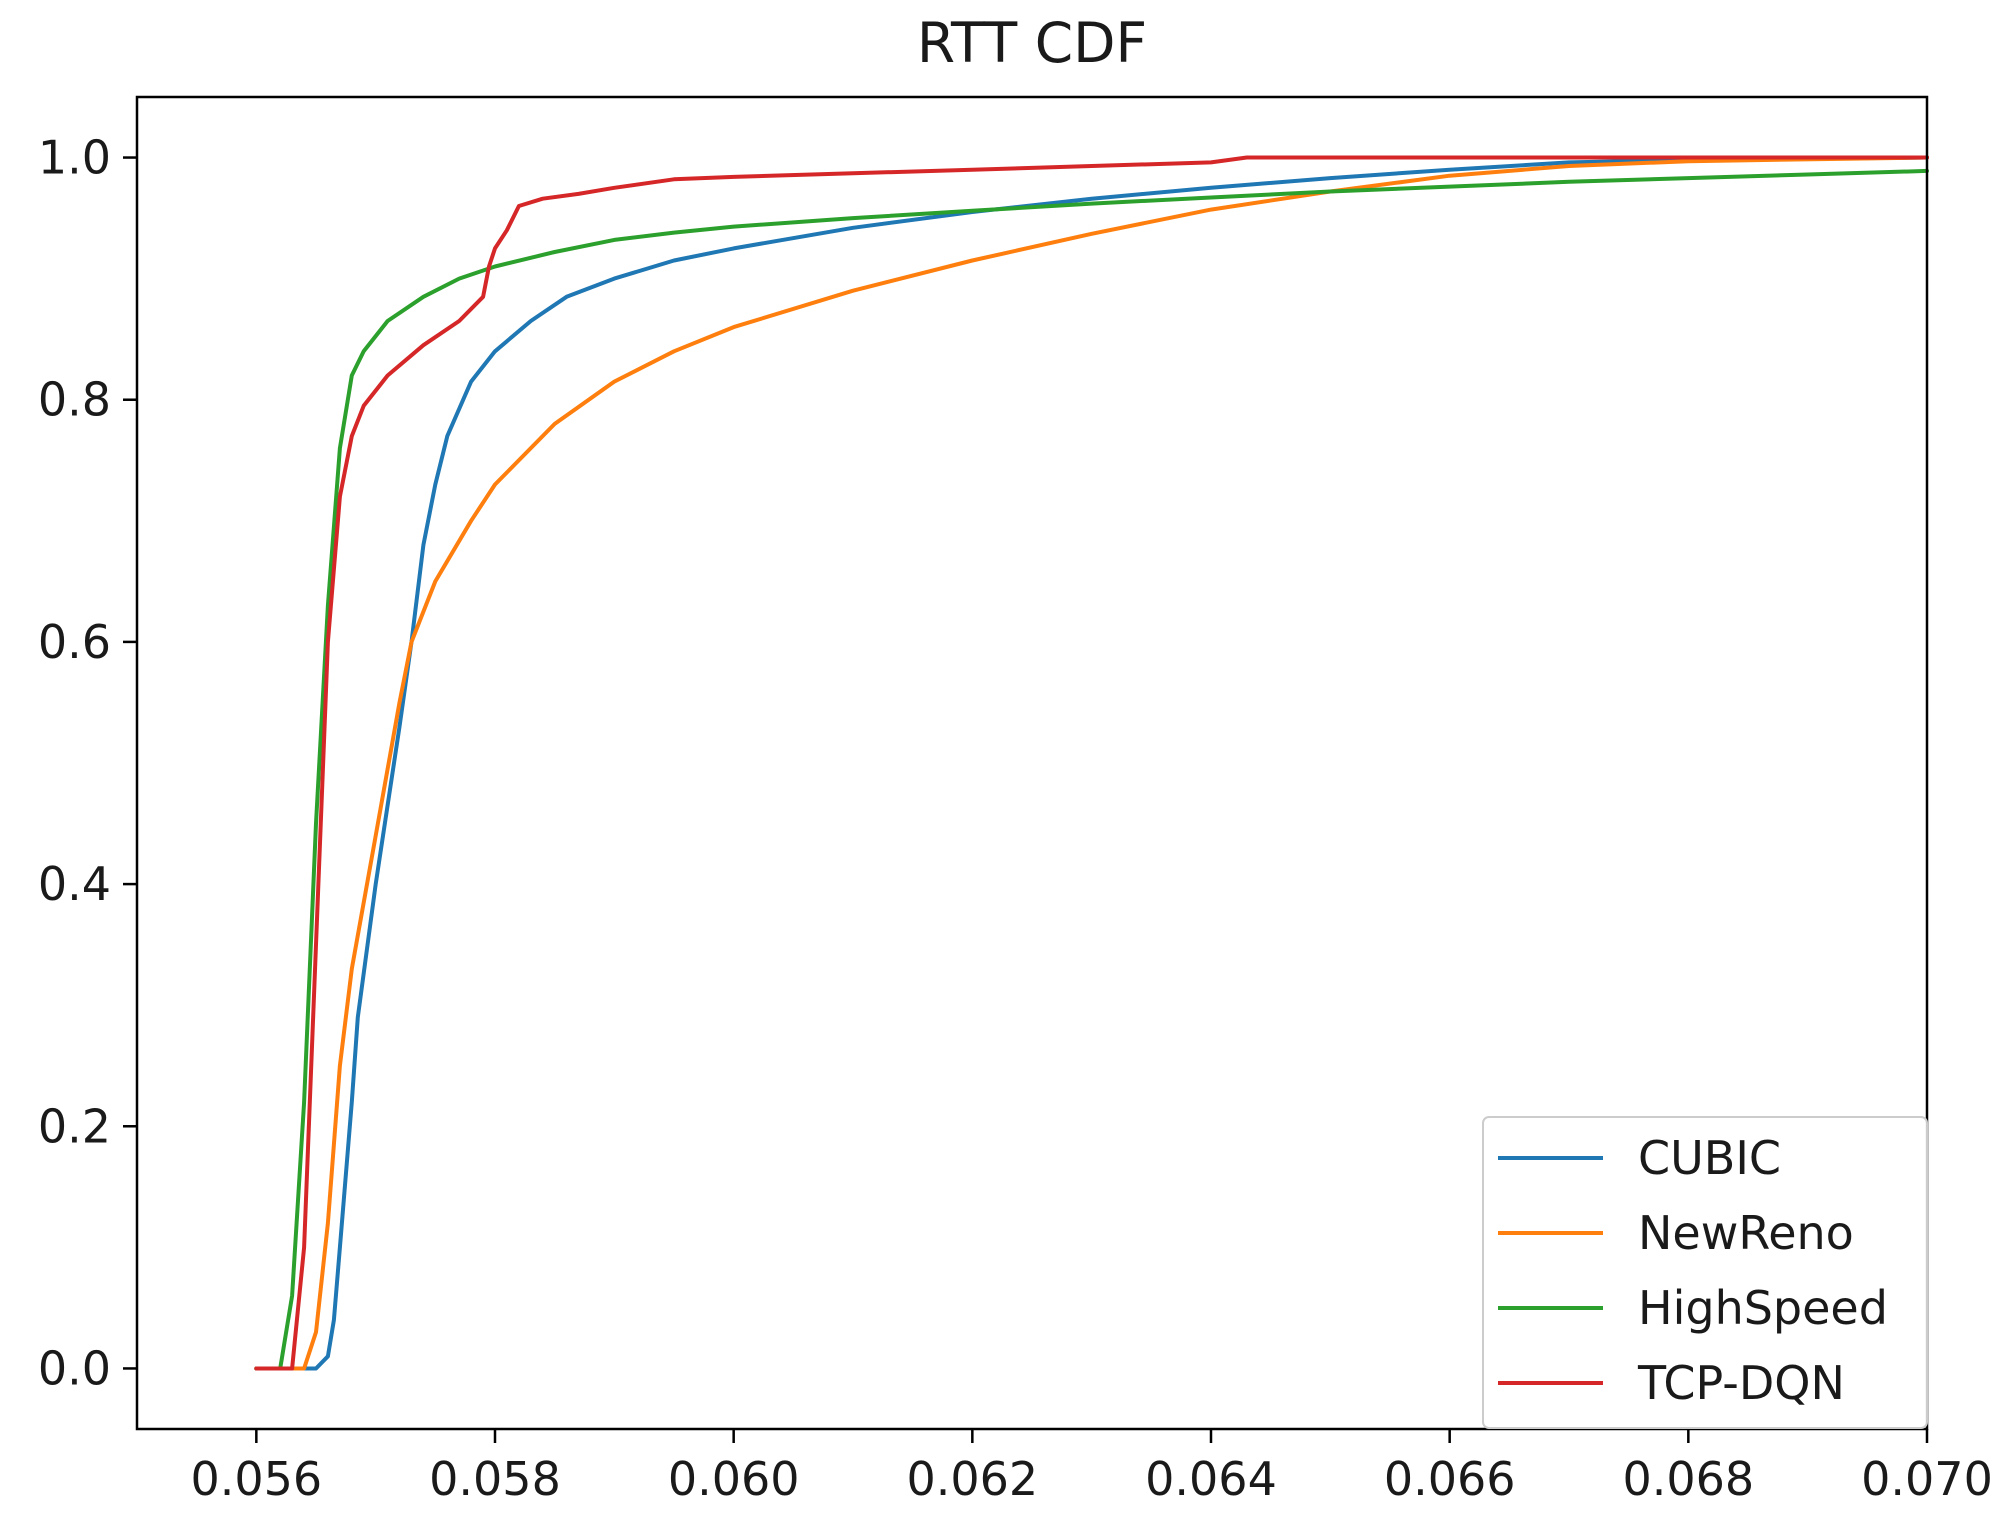 This screenshot has width=2008, height=1536. Describe the element at coordinates (1688, 1479) in the screenshot. I see `x-tick-label: 0.068` at that location.